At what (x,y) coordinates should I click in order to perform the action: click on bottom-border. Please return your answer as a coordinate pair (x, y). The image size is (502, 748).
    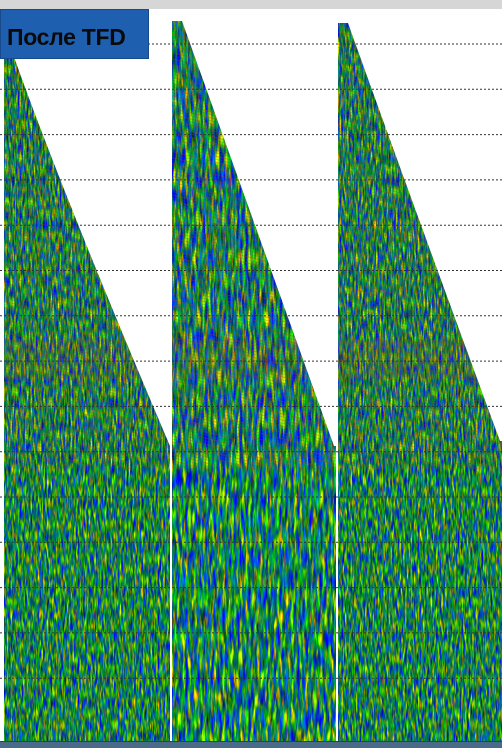
    Looking at the image, I should click on (251, 744).